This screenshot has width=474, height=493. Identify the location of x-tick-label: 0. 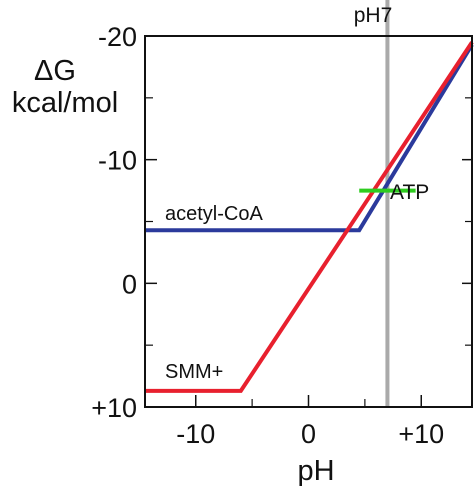
(308, 434).